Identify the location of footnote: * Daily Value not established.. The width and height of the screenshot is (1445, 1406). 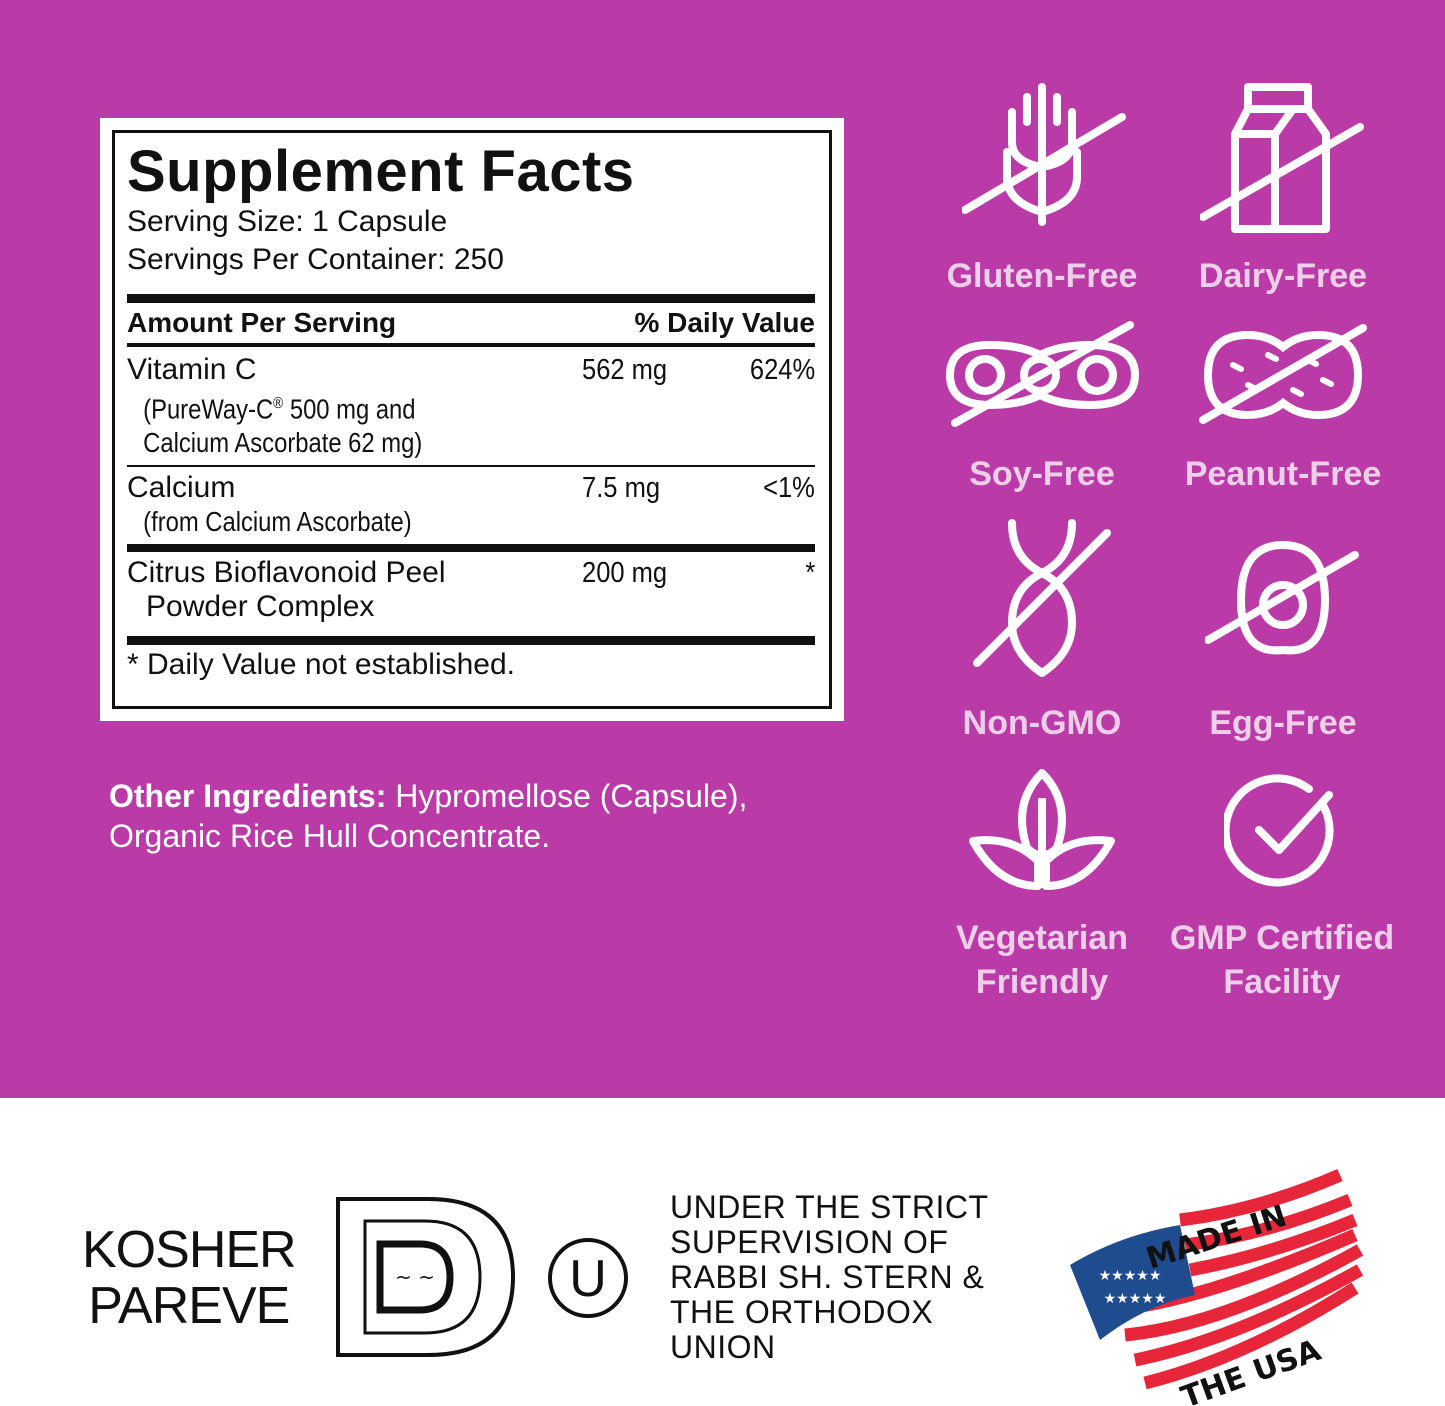
(321, 664).